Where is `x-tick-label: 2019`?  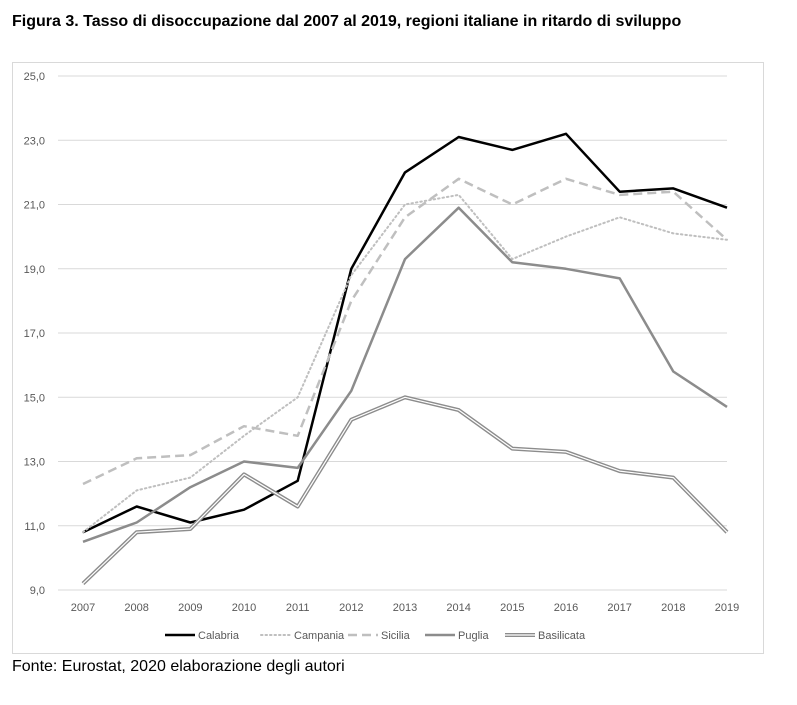
x-tick-label: 2019 is located at coordinates (727, 608).